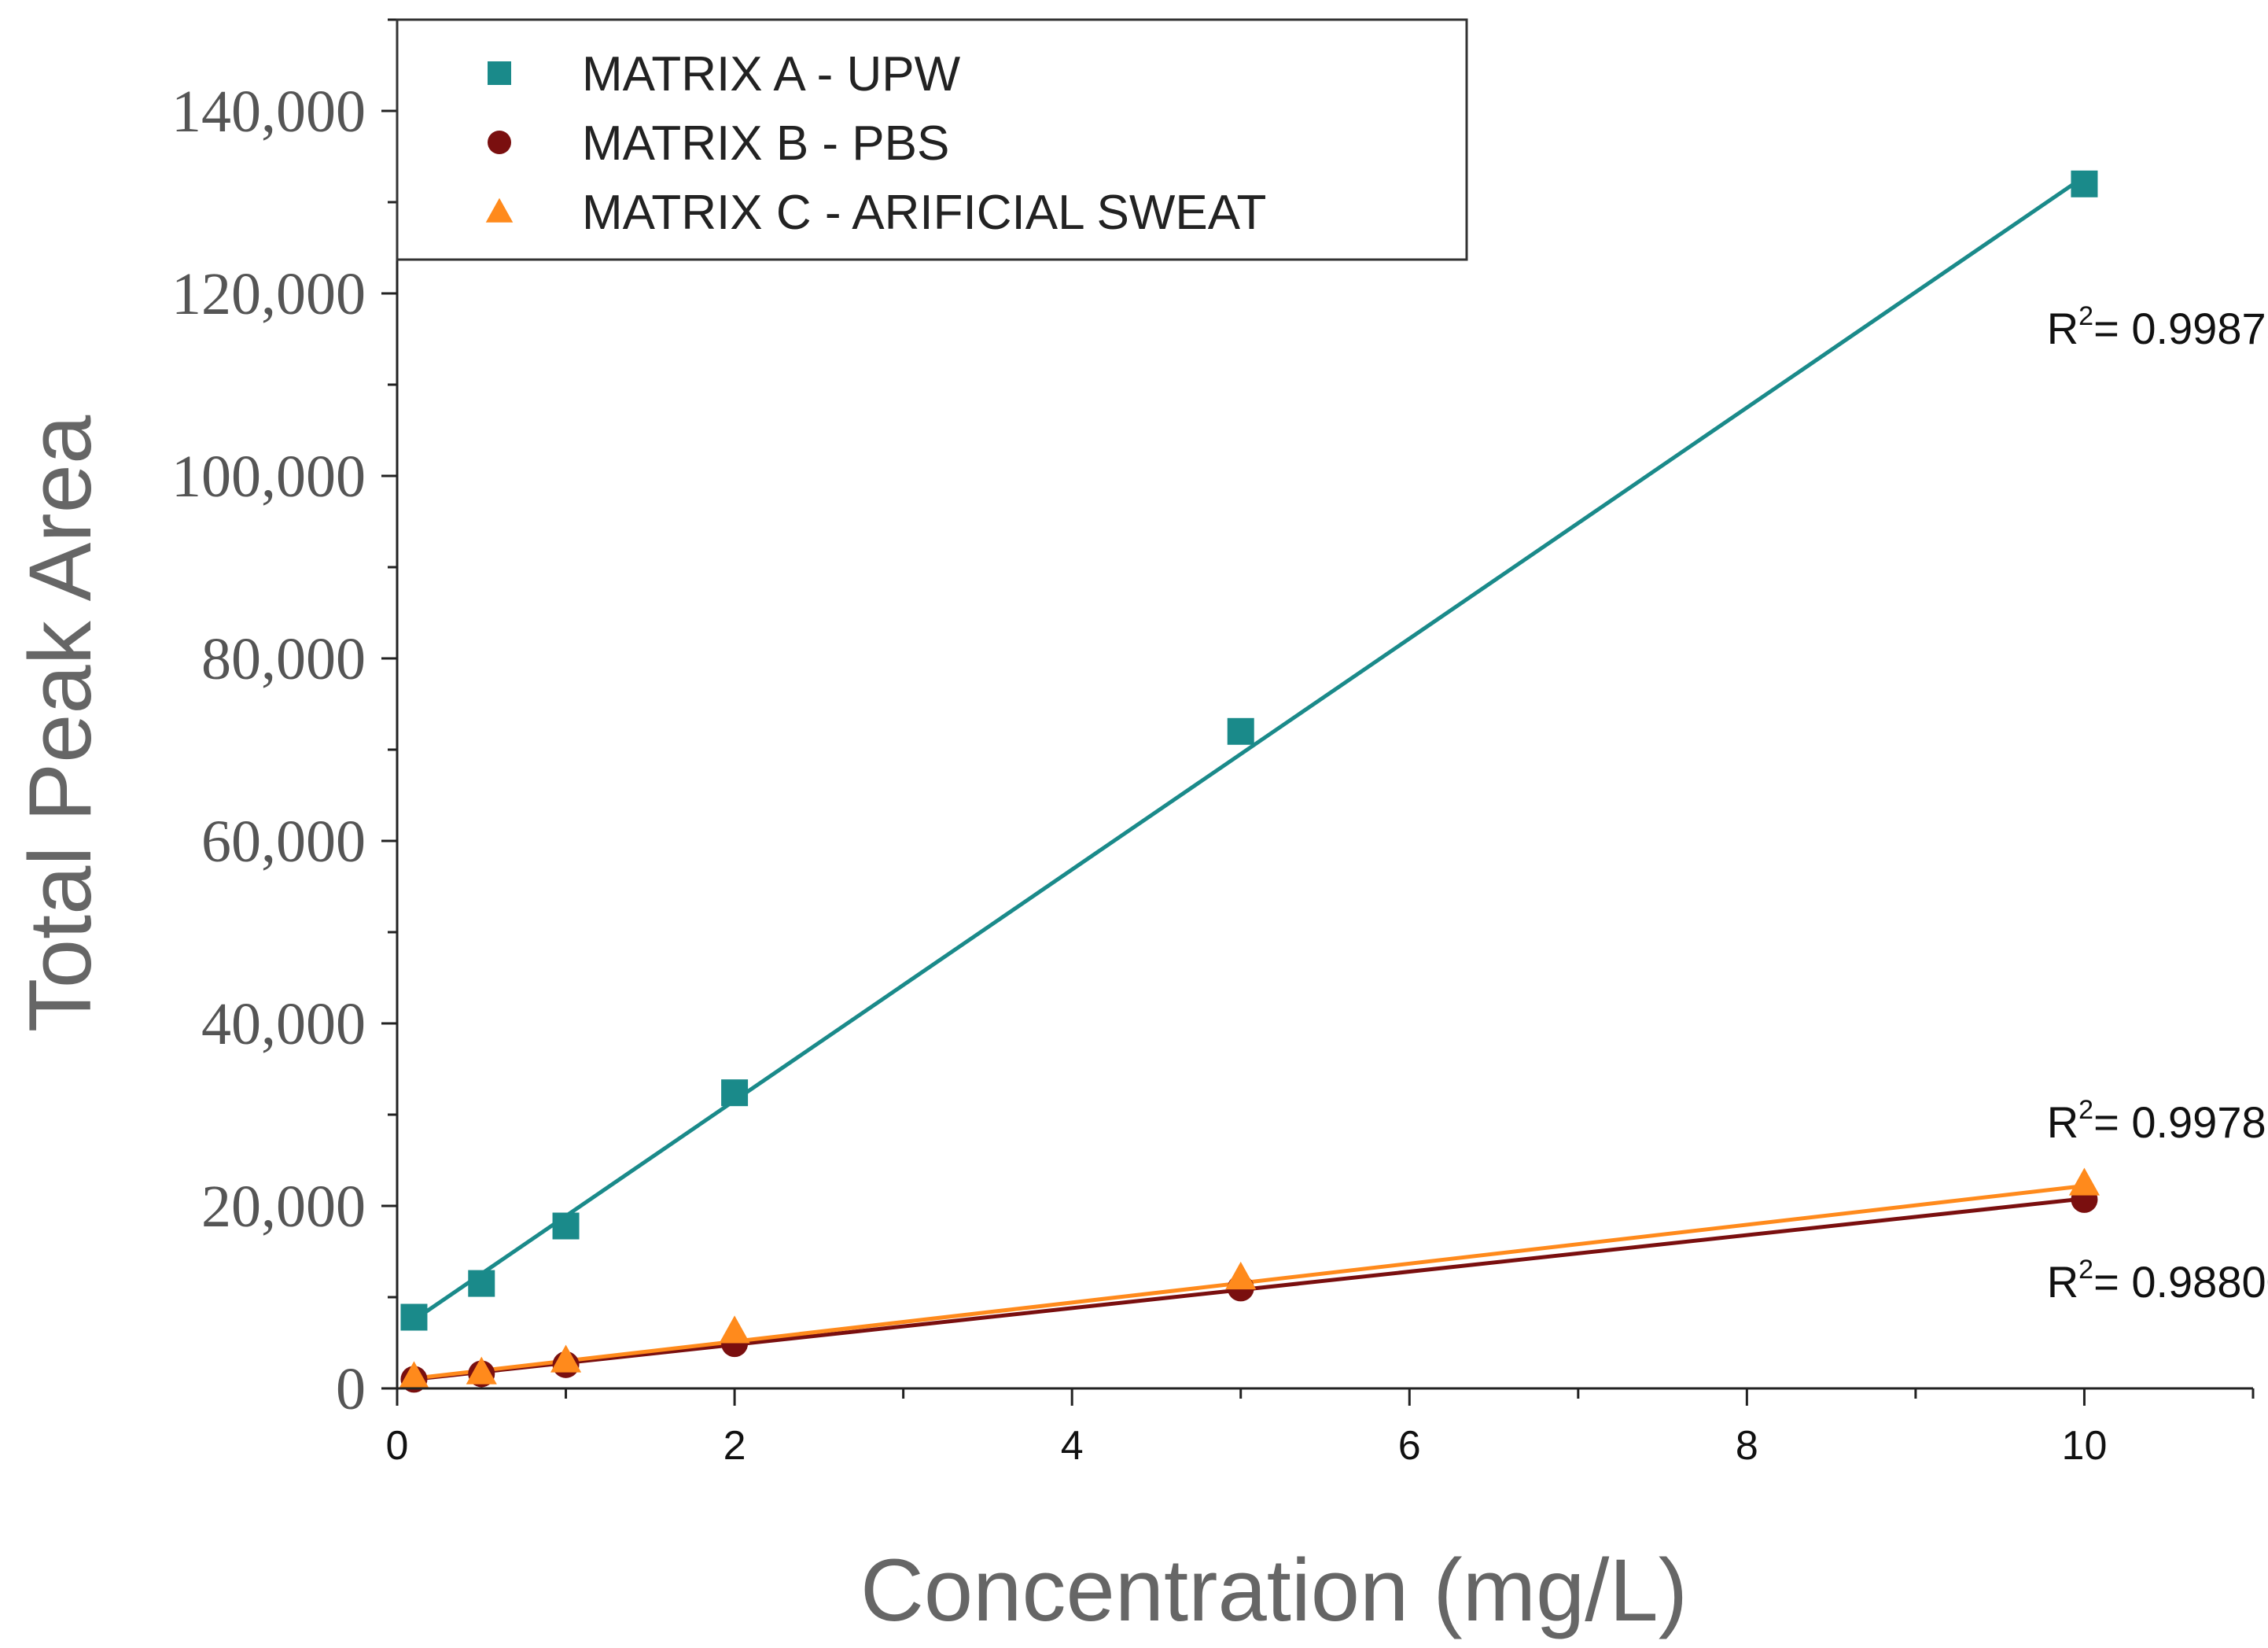 This screenshot has height=1648, width=2268. What do you see at coordinates (351, 1389) in the screenshot?
I see `y-tick-label: 0` at bounding box center [351, 1389].